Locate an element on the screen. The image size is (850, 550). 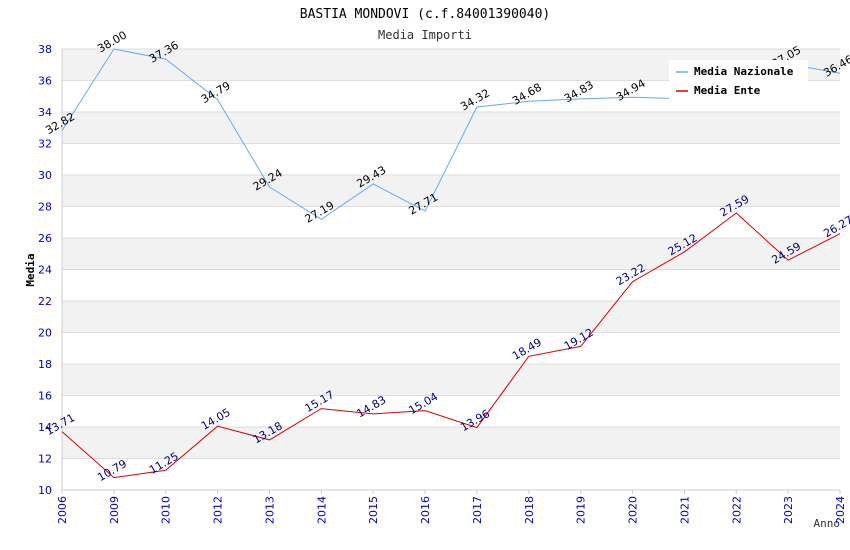
legend: Media Nazionale Media Ente is located at coordinates (738, 81).